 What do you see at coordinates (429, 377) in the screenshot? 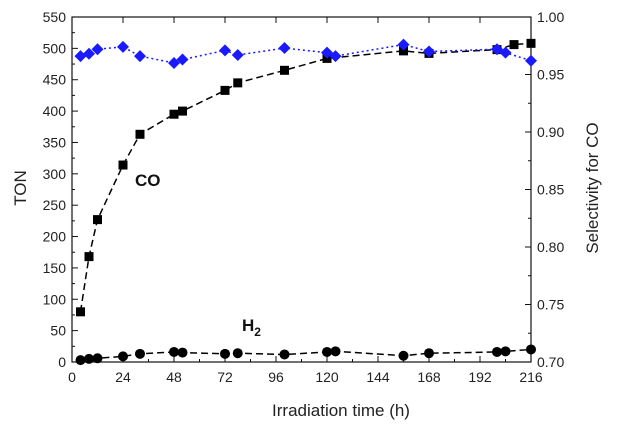
I see `x-tick-label: 168` at bounding box center [429, 377].